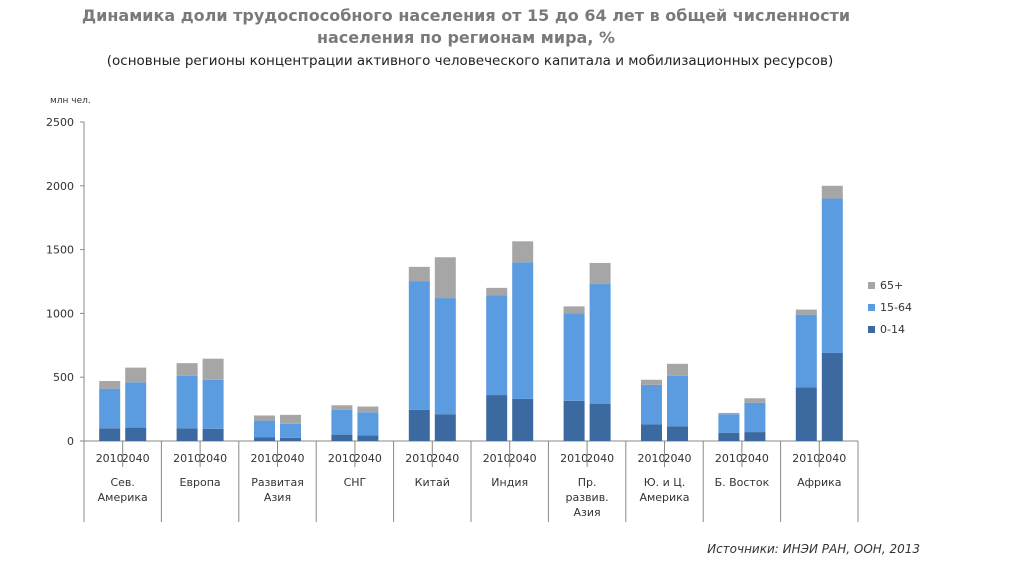 The height and width of the screenshot is (565, 1028). What do you see at coordinates (70, 441) in the screenshot?
I see `y-tick-label: 0` at bounding box center [70, 441].